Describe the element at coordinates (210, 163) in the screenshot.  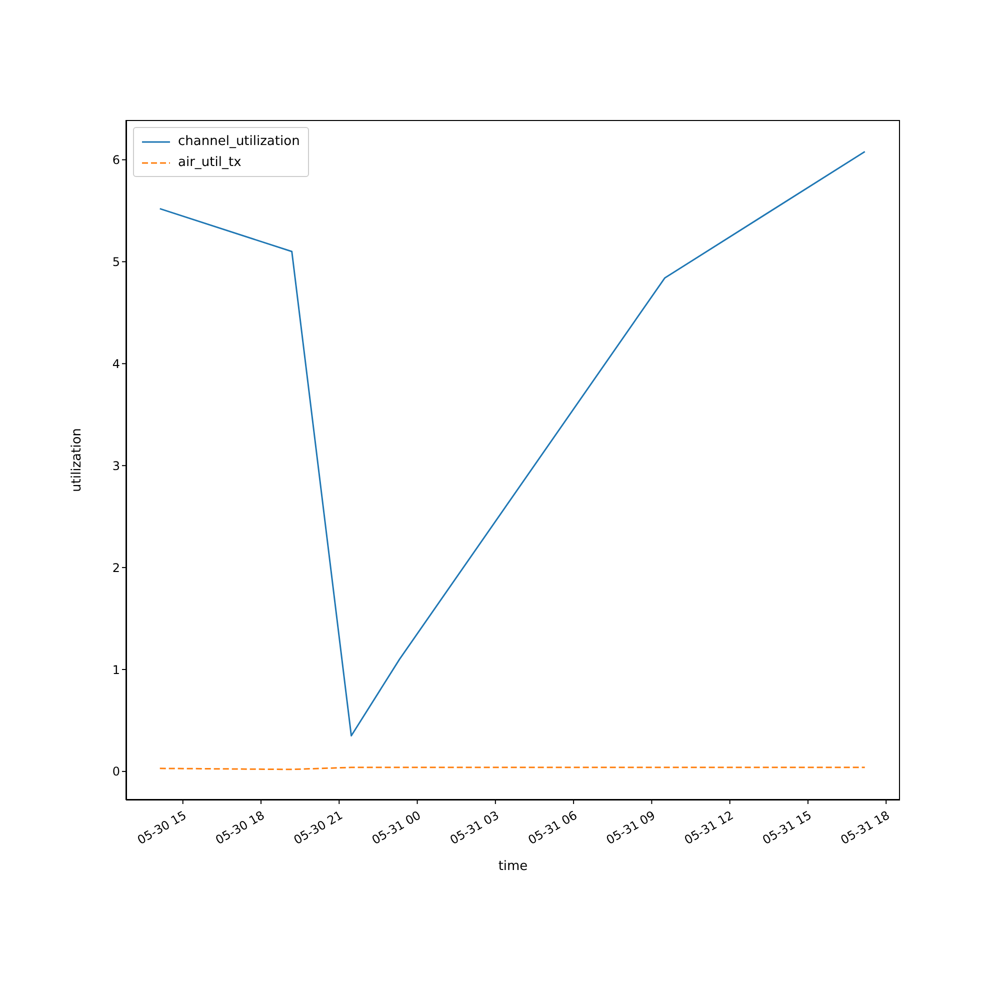
I see `legend-label: air_util_tx` at that location.